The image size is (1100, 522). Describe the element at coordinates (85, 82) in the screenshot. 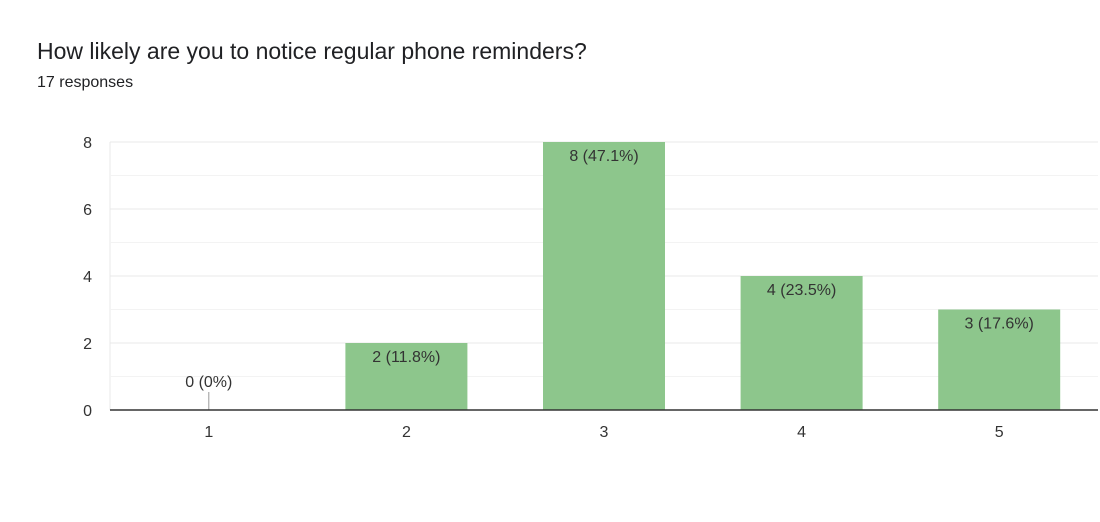

I see `response-count: 17 responses` at that location.